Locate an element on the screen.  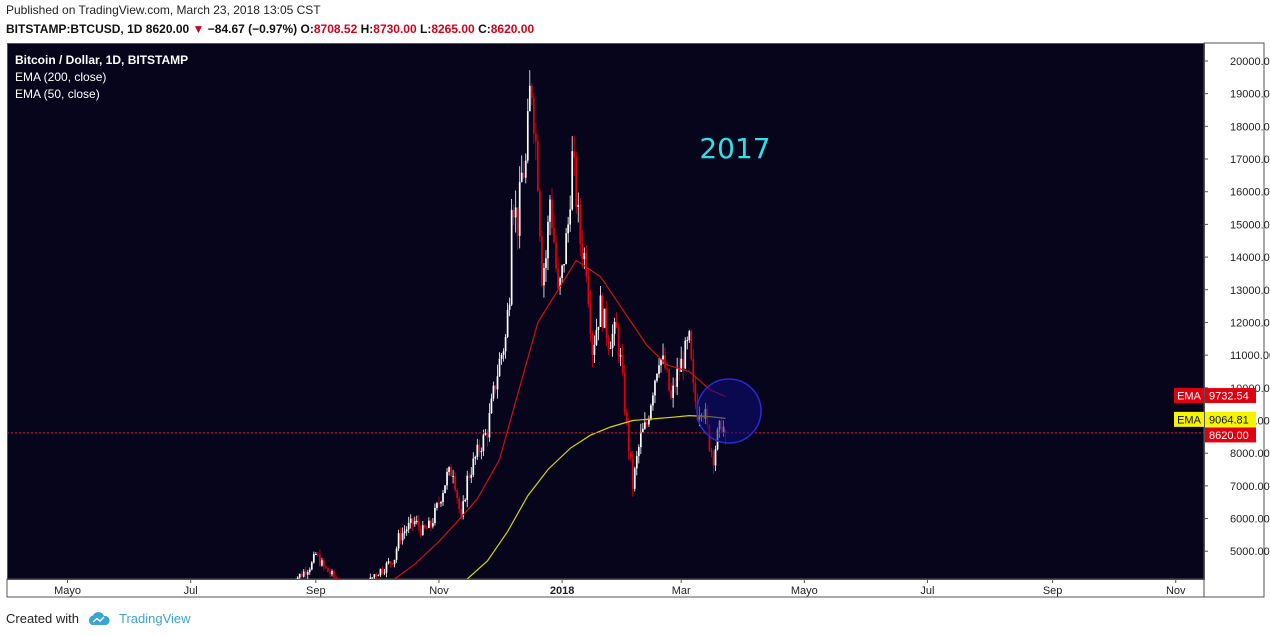
price-tag-label-box is located at coordinates (1189, 396).